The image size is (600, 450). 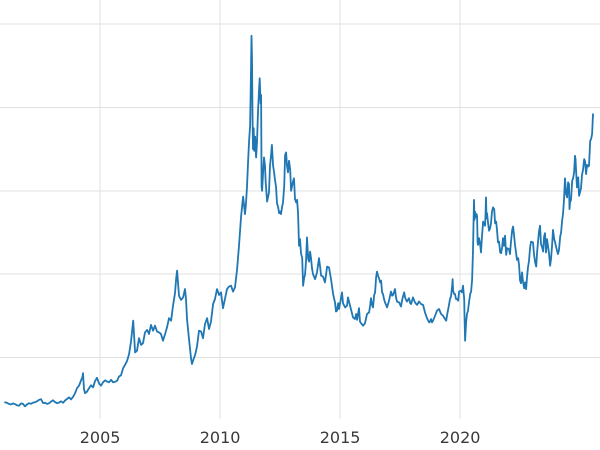 I want to click on x-tick-label: 2015, so click(x=340, y=437).